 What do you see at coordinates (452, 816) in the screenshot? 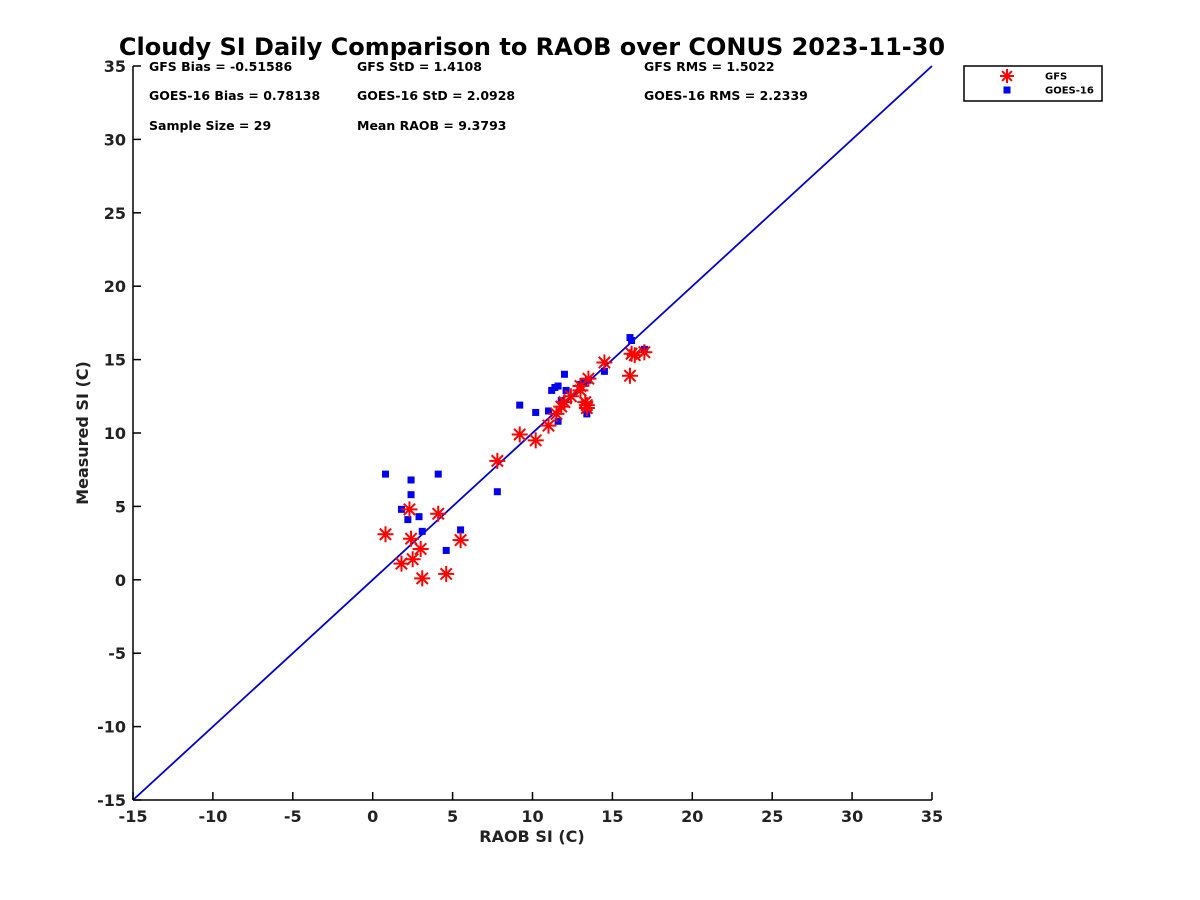
I see `x-tick-label: 5` at bounding box center [452, 816].